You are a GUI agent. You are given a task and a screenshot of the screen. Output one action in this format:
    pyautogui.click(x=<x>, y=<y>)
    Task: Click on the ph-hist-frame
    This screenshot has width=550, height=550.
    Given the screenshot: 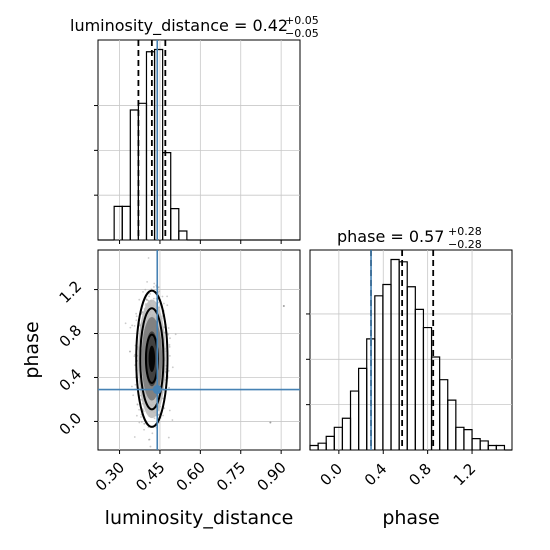 What is the action you would take?
    pyautogui.click(x=411, y=350)
    